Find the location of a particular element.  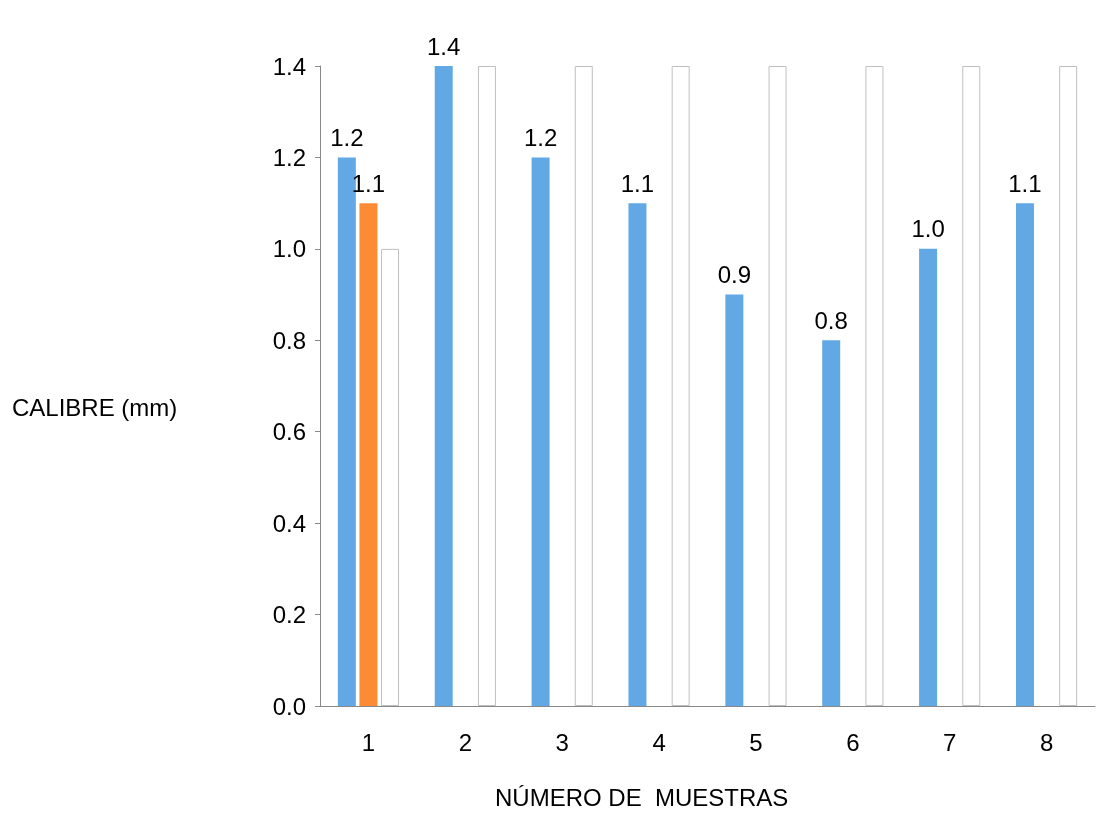

x-tick-label: 1 is located at coordinates (368, 742).